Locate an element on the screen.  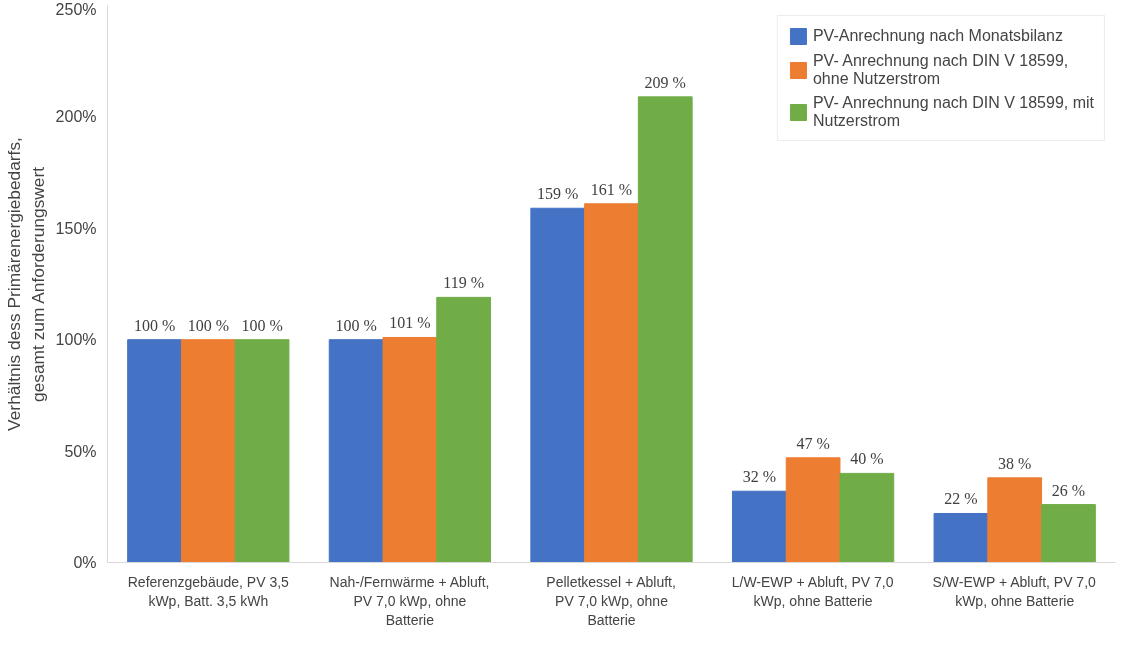
data-label: 26 % is located at coordinates (1068, 490).